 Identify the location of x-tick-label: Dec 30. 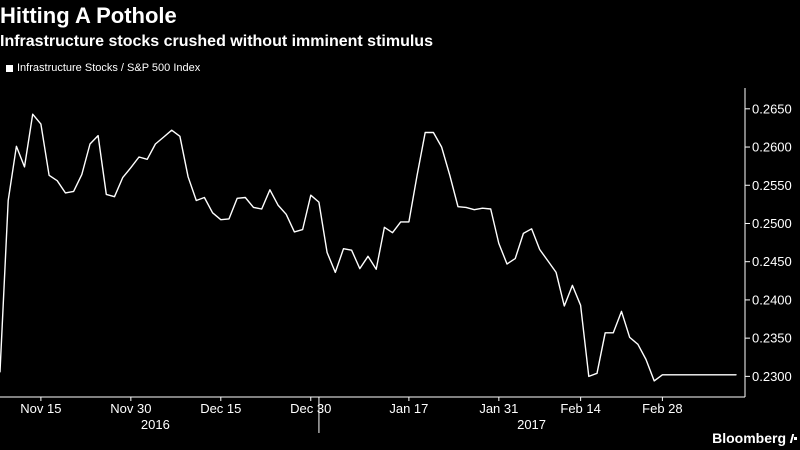
(310, 408).